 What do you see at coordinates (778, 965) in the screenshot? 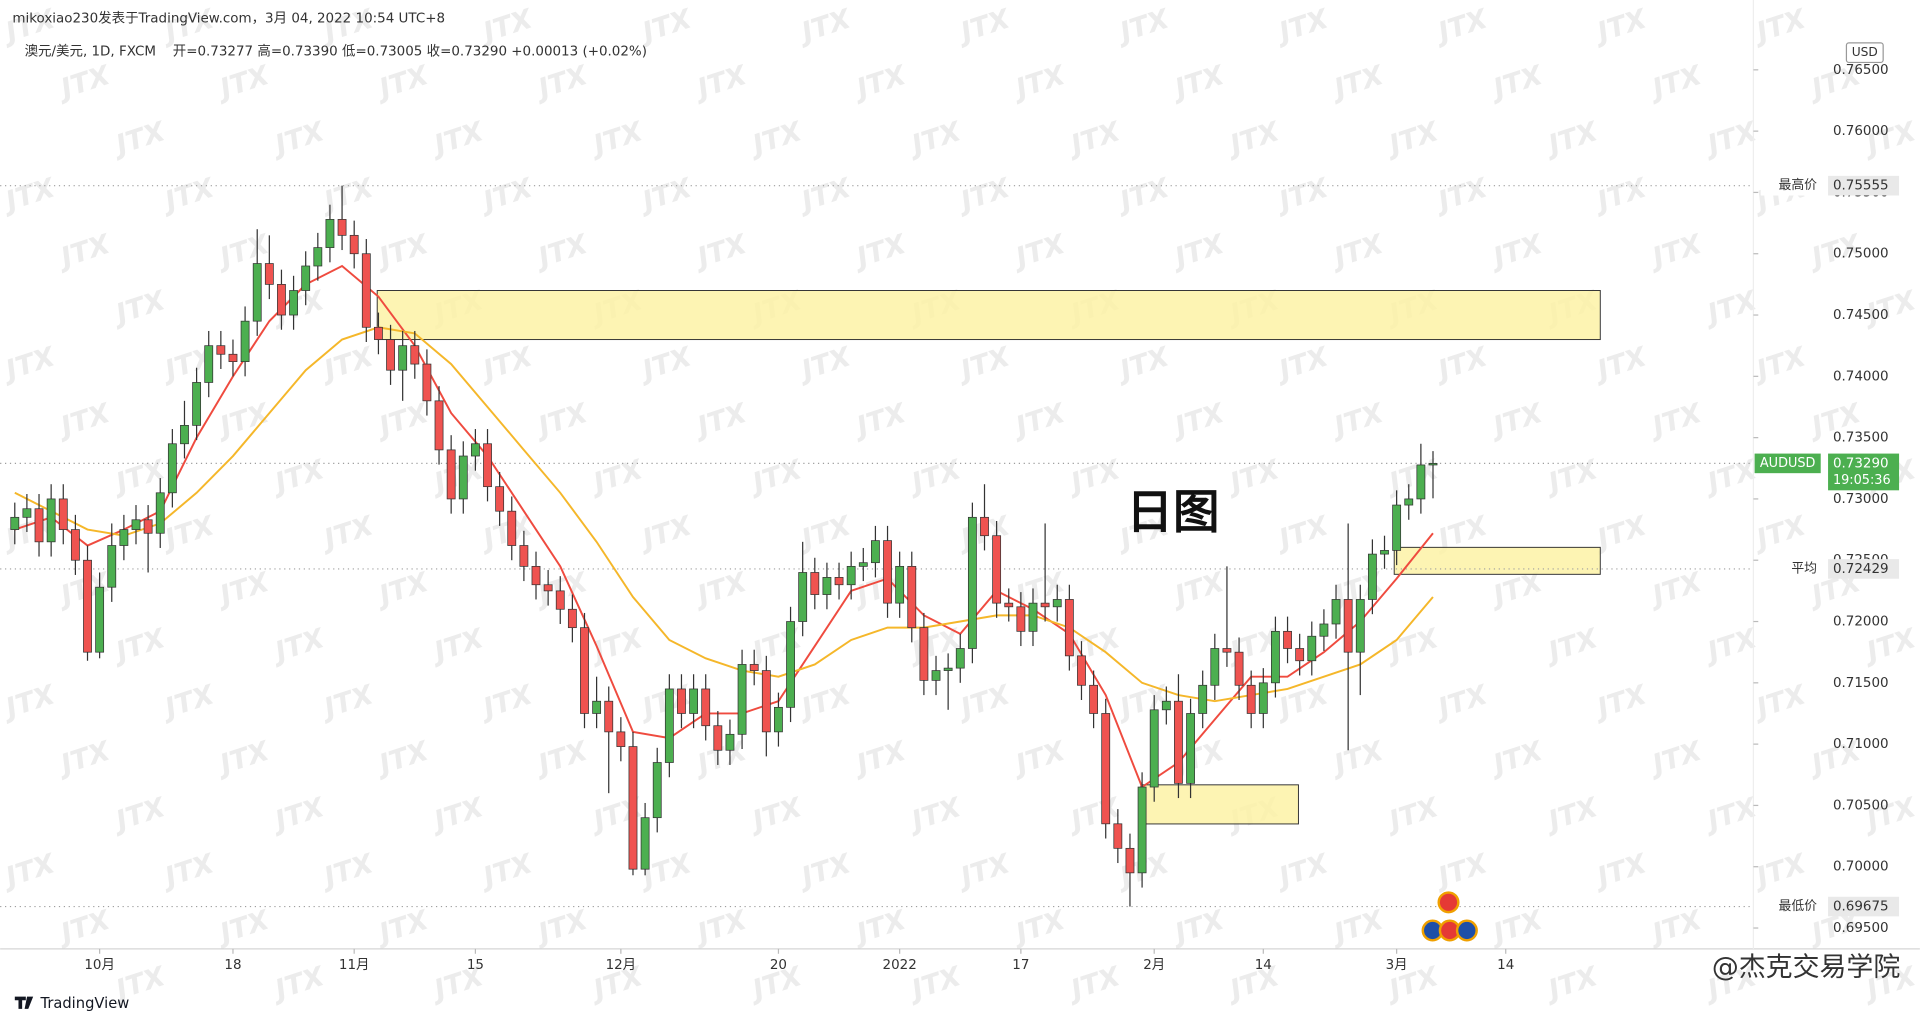
I see `x-tick-label: 20` at bounding box center [778, 965].